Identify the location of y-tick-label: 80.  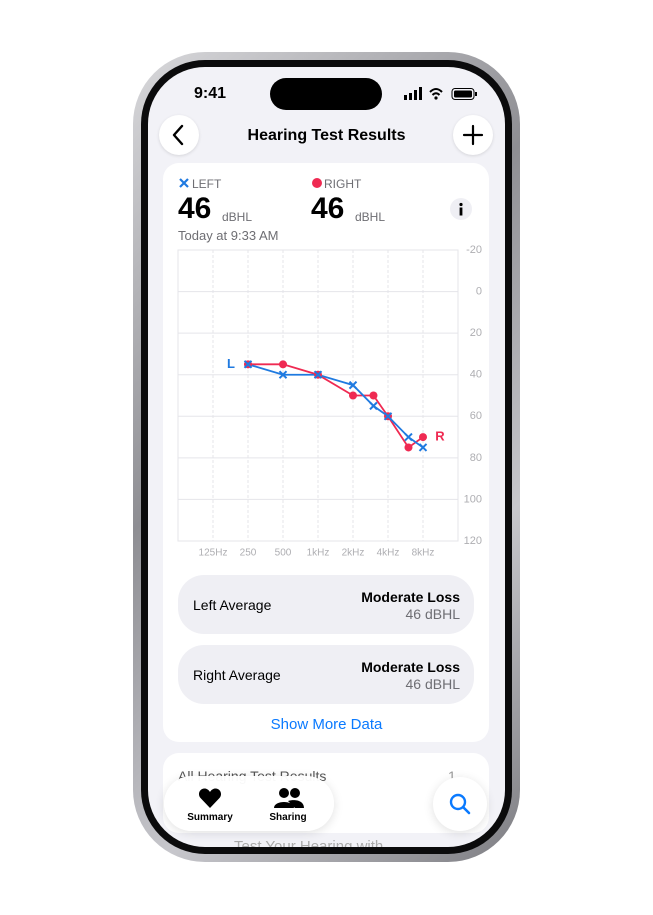
(476, 458).